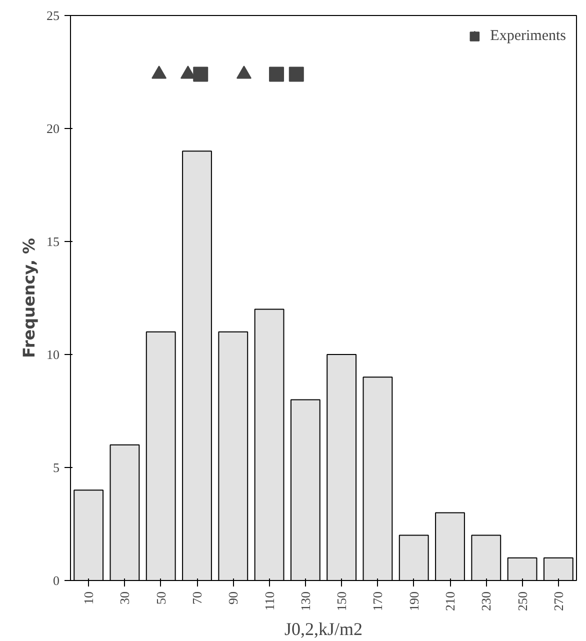 This screenshot has width=586, height=641. I want to click on x-tick-label: 50, so click(160, 598).